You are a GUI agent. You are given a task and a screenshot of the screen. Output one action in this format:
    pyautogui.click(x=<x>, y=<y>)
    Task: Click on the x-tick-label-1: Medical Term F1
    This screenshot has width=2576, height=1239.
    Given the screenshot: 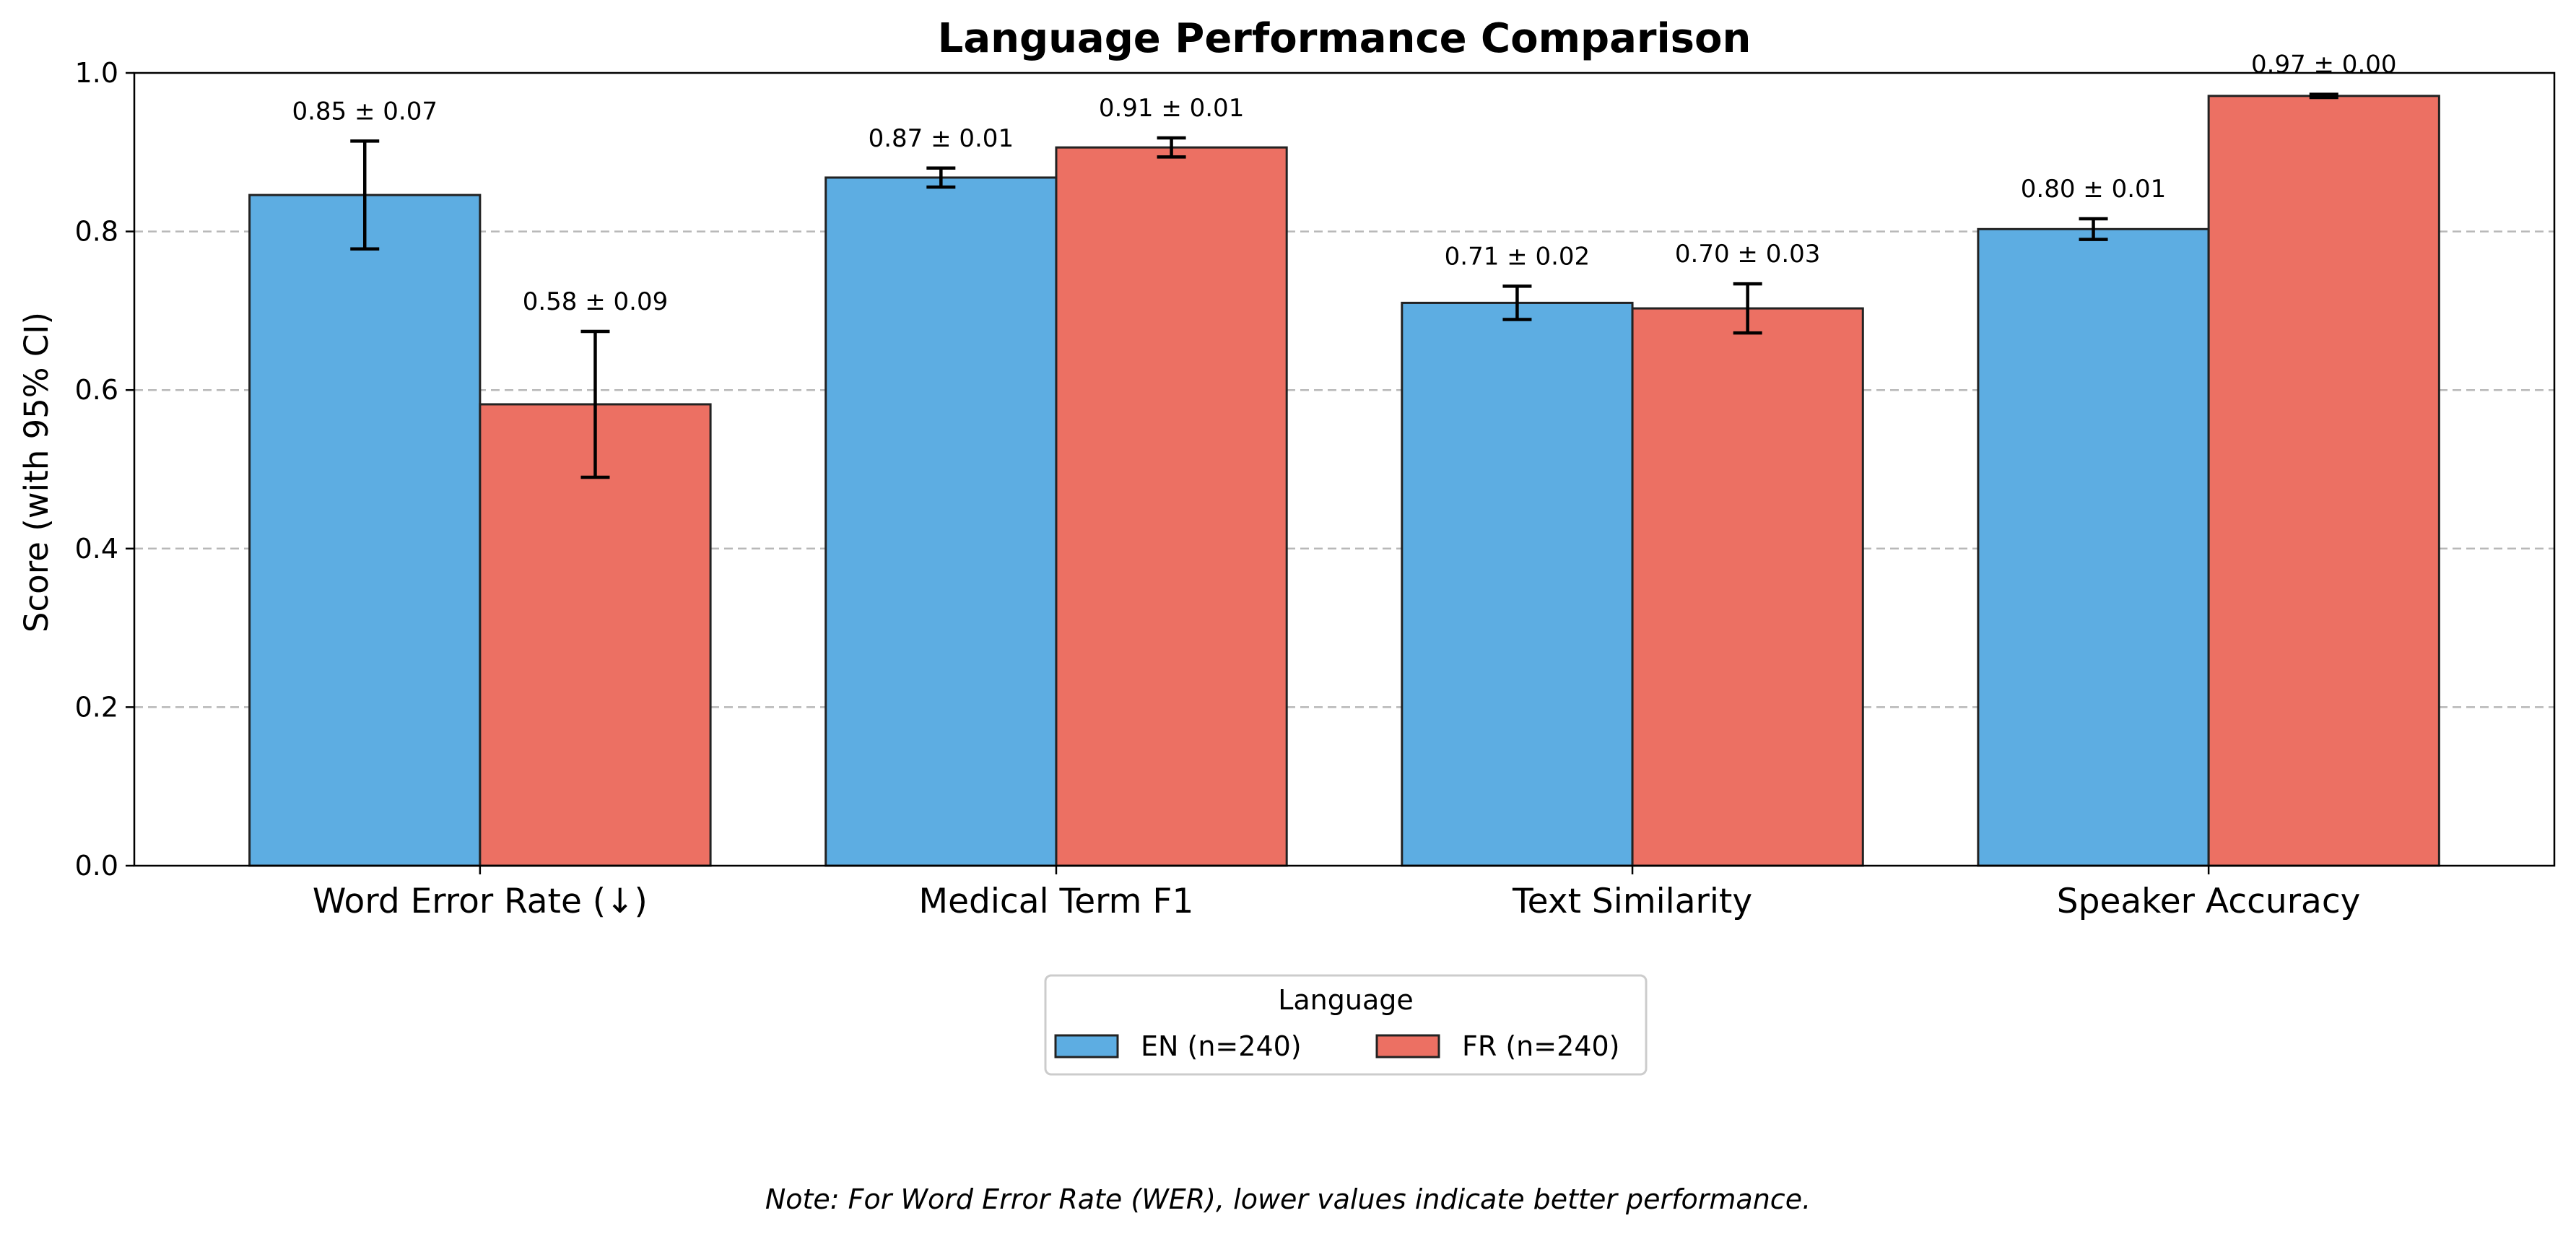 What is the action you would take?
    pyautogui.click(x=1056, y=901)
    